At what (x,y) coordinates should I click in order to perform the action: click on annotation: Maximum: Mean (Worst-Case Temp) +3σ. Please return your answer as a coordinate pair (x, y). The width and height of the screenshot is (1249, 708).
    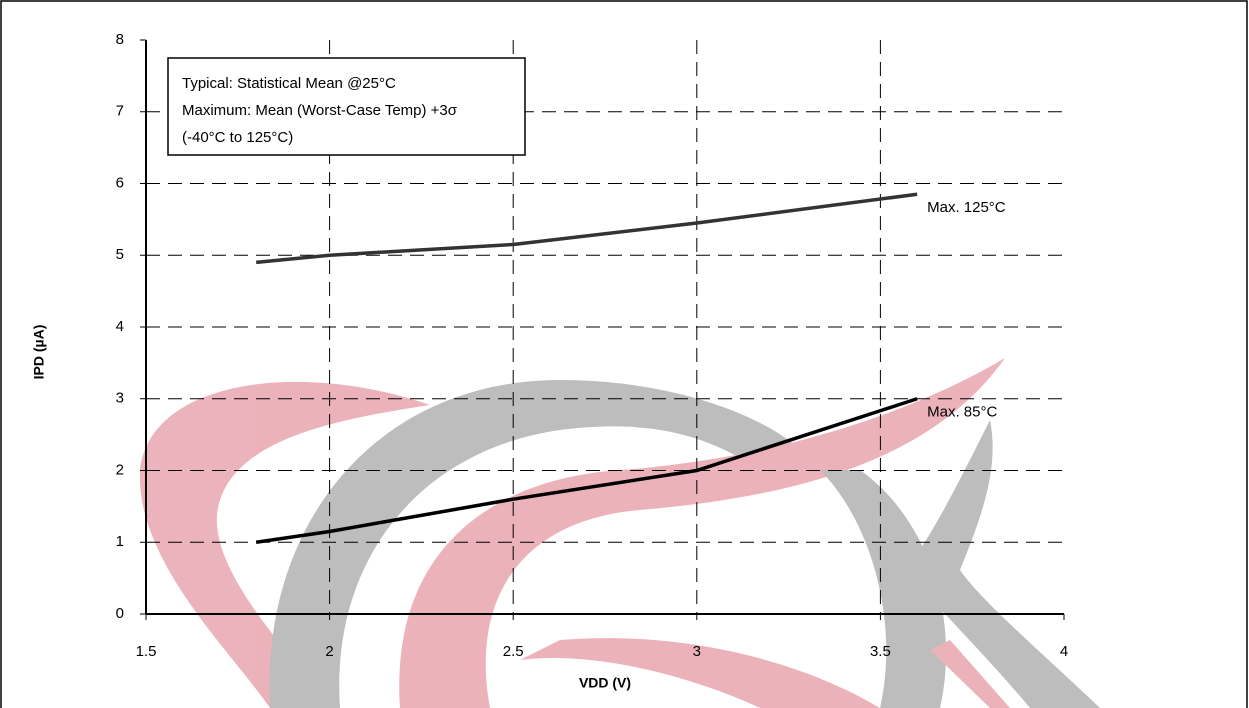
    Looking at the image, I should click on (320, 110).